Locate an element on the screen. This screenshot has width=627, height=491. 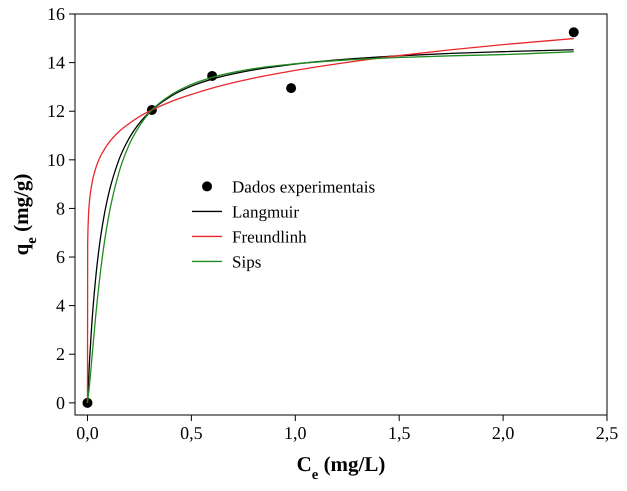
x-axis-title: C$_{e}$ (mg/L) is located at coordinates (341, 467).